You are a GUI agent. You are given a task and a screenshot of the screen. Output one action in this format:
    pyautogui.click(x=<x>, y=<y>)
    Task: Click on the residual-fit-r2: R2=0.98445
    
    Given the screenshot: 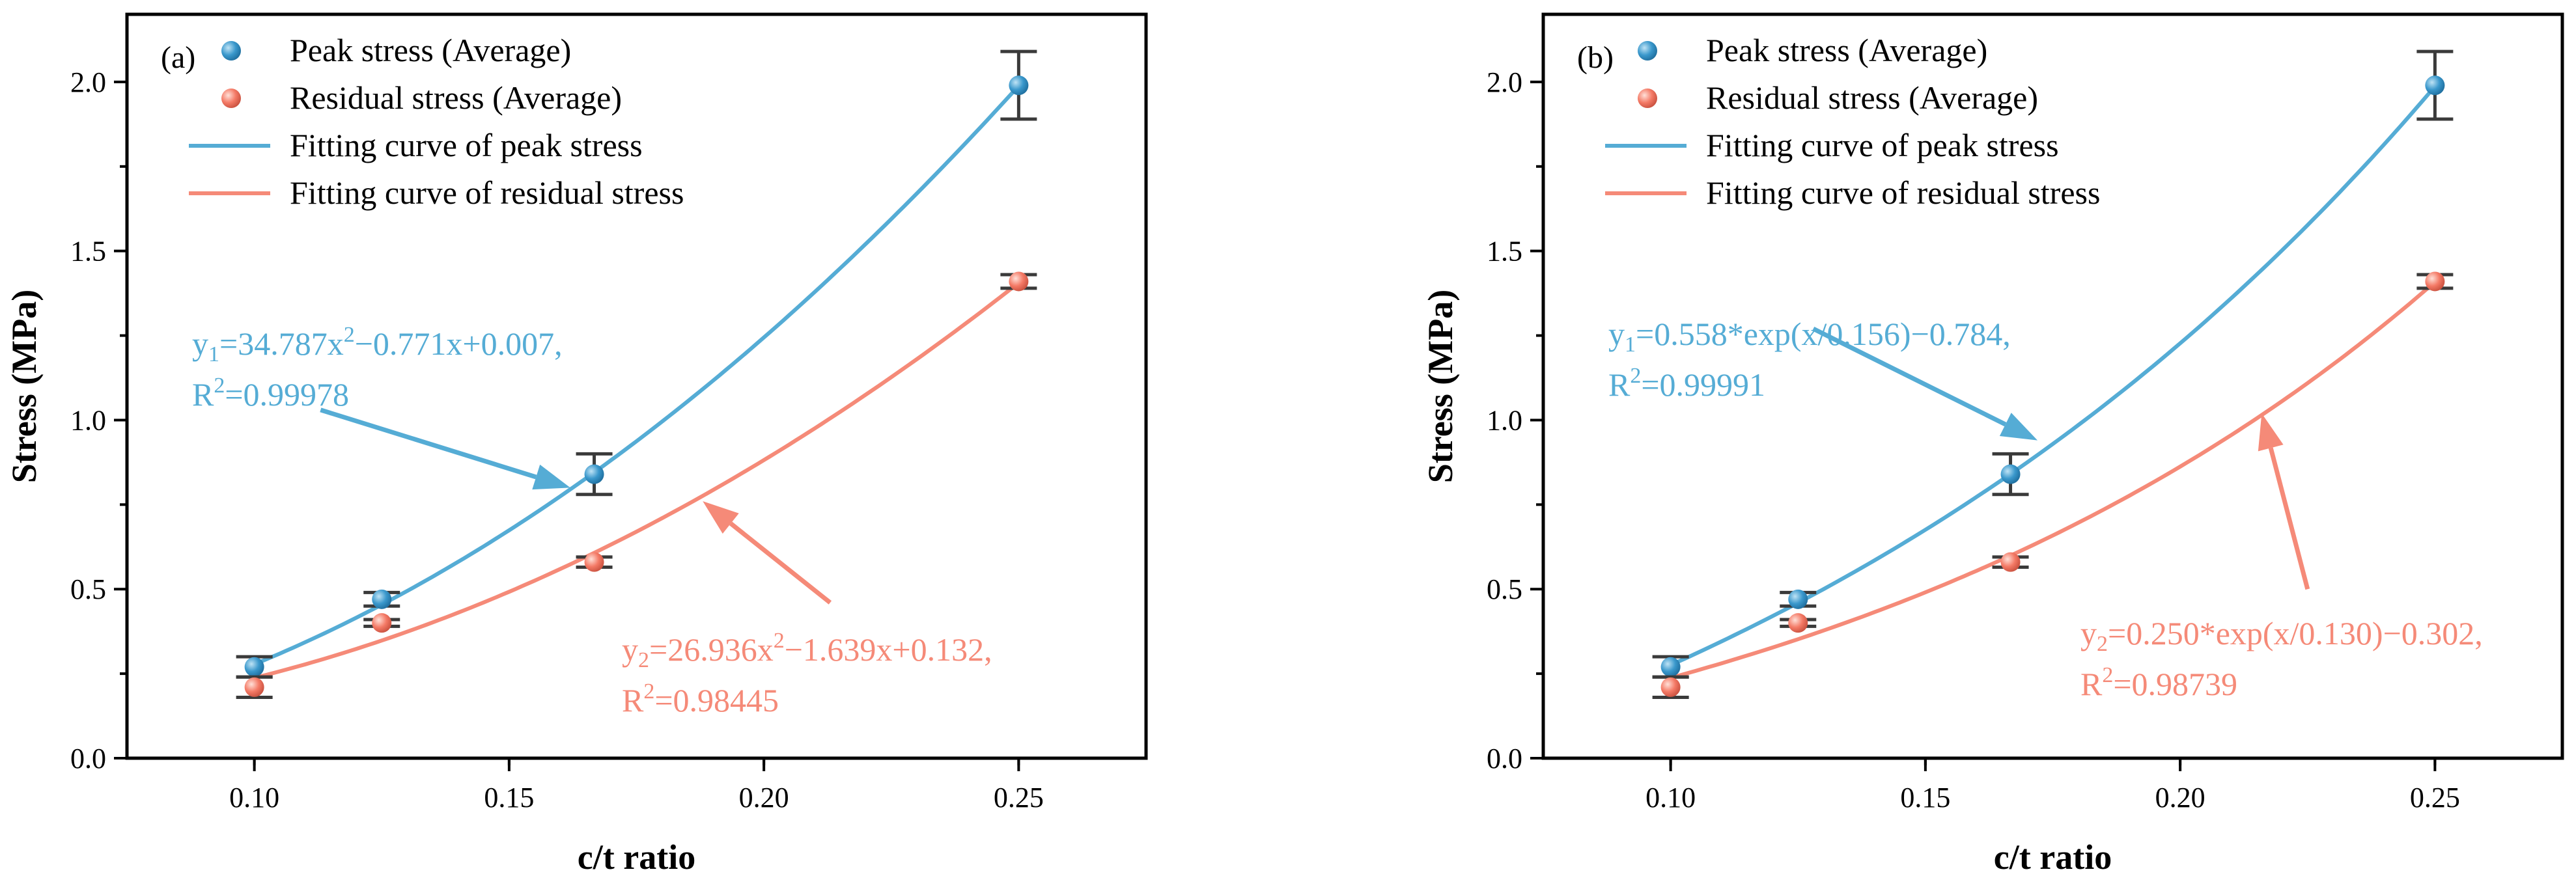 What is the action you would take?
    pyautogui.click(x=700, y=698)
    